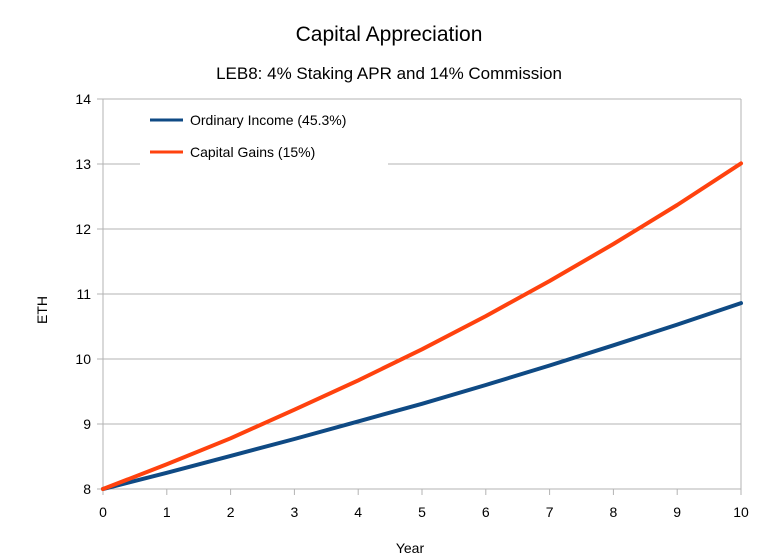  Describe the element at coordinates (83, 164) in the screenshot. I see `y-tick-label-5: 13` at that location.